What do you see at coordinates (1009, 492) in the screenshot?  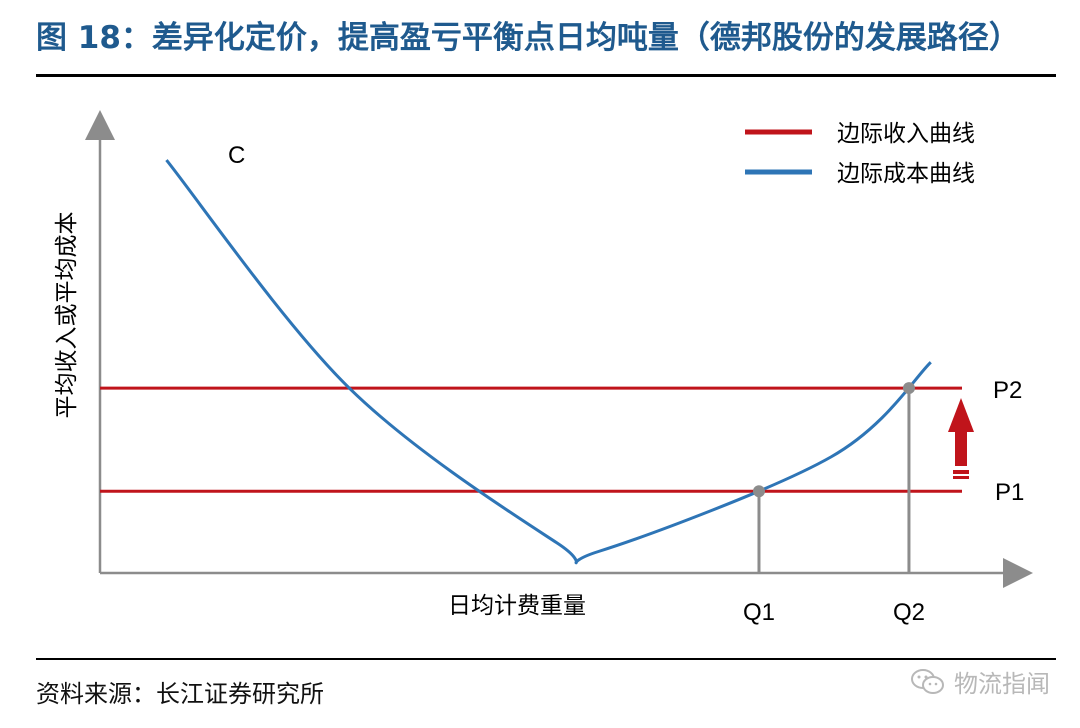 I see `p1-label: P1` at bounding box center [1009, 492].